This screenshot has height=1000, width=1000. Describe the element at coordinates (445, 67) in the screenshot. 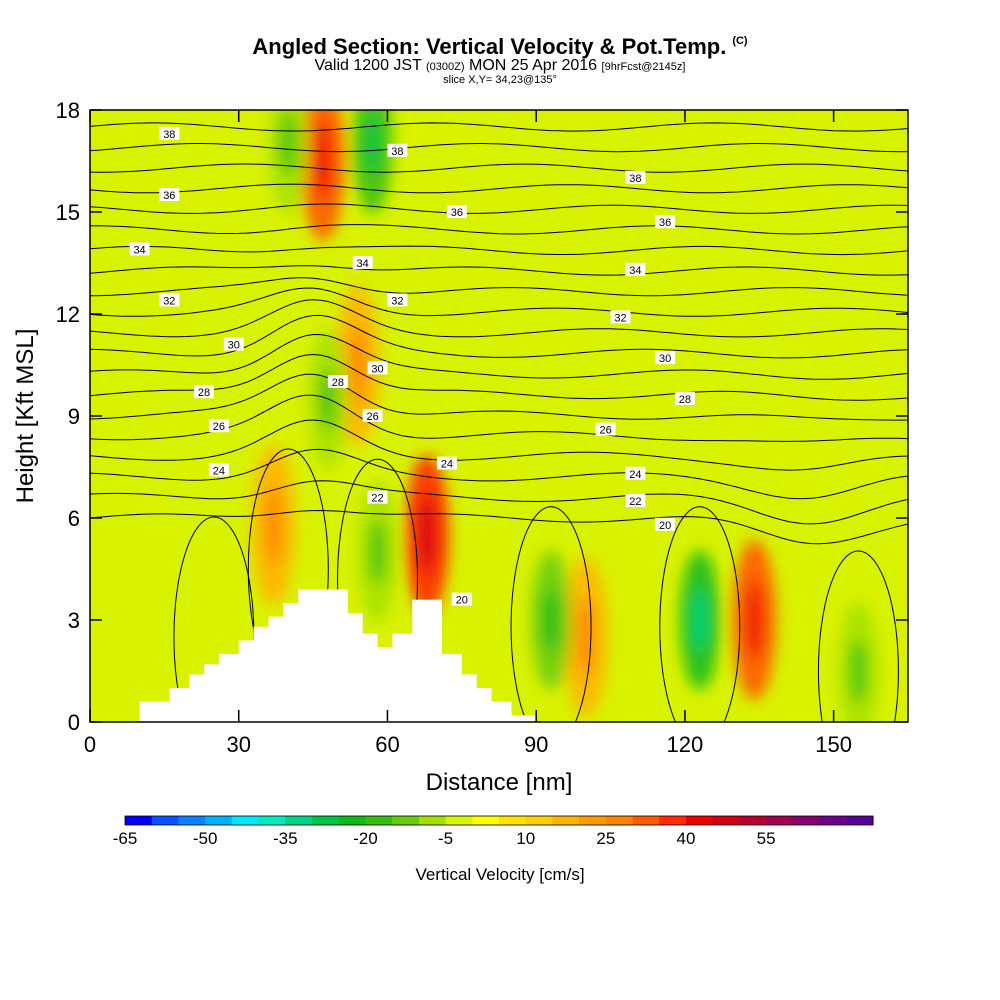

I see `subtitle-utc: (0300Z)` at that location.